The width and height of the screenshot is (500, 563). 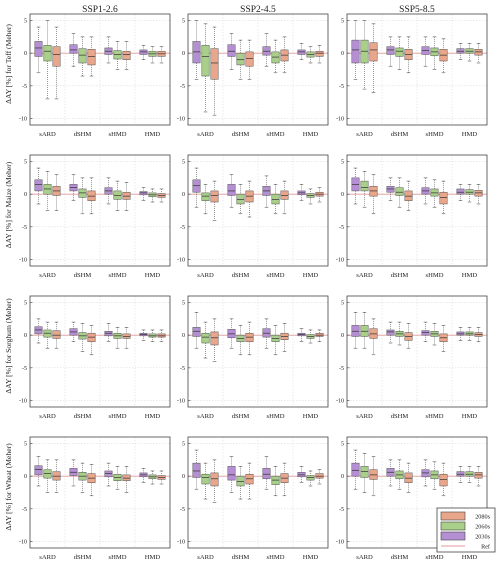 I want to click on legend-label-2080s: 2080s, so click(x=482, y=517).